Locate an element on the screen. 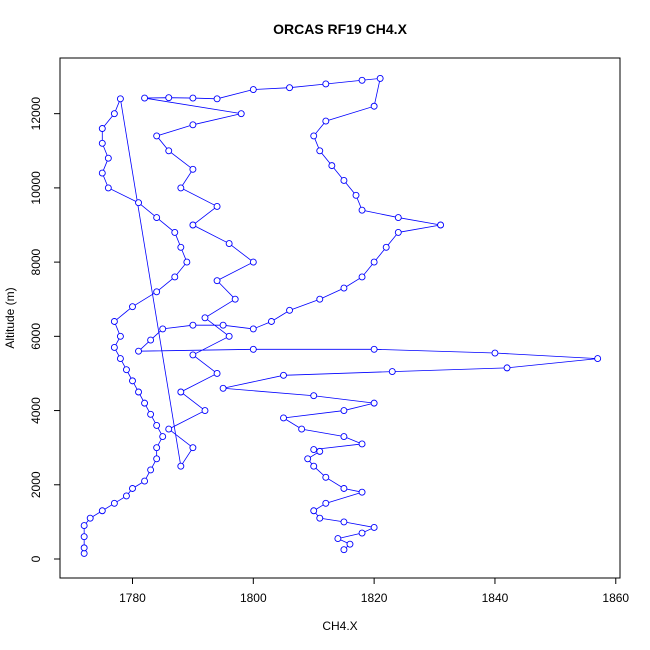 This screenshot has height=650, width=650. y-axis-label: Altitude (m) is located at coordinates (10, 317).